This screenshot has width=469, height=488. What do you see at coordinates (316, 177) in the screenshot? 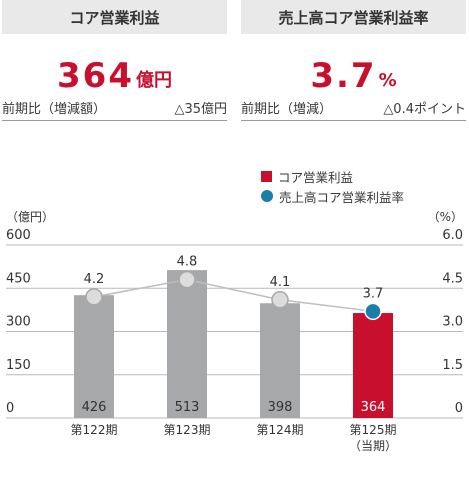
I see `legend-label: コア営業利益` at bounding box center [316, 177].